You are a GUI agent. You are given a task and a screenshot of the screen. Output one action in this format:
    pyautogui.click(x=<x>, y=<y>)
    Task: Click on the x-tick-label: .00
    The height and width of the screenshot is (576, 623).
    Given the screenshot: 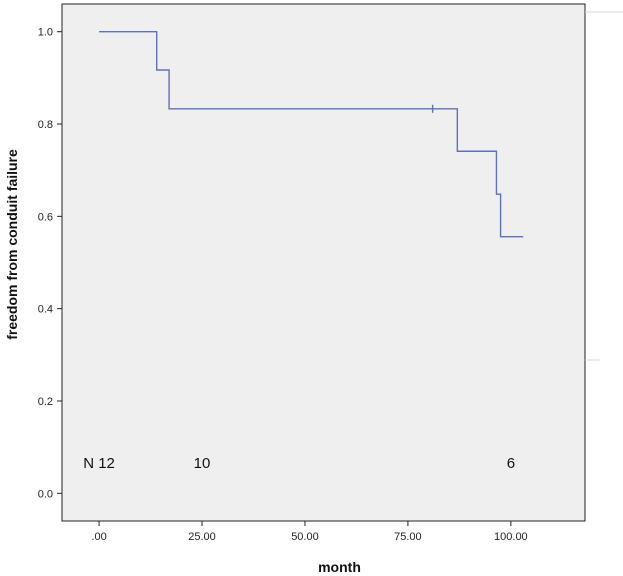 What is the action you would take?
    pyautogui.click(x=98, y=537)
    